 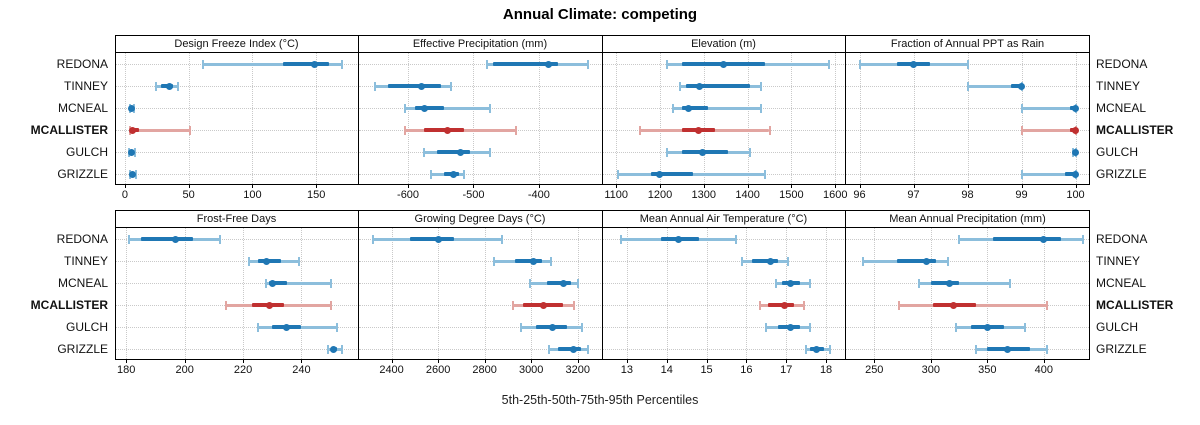 What do you see at coordinates (967, 219) in the screenshot?
I see `panel-header-title: Mean Annual Precipitation (mm)` at bounding box center [967, 219].